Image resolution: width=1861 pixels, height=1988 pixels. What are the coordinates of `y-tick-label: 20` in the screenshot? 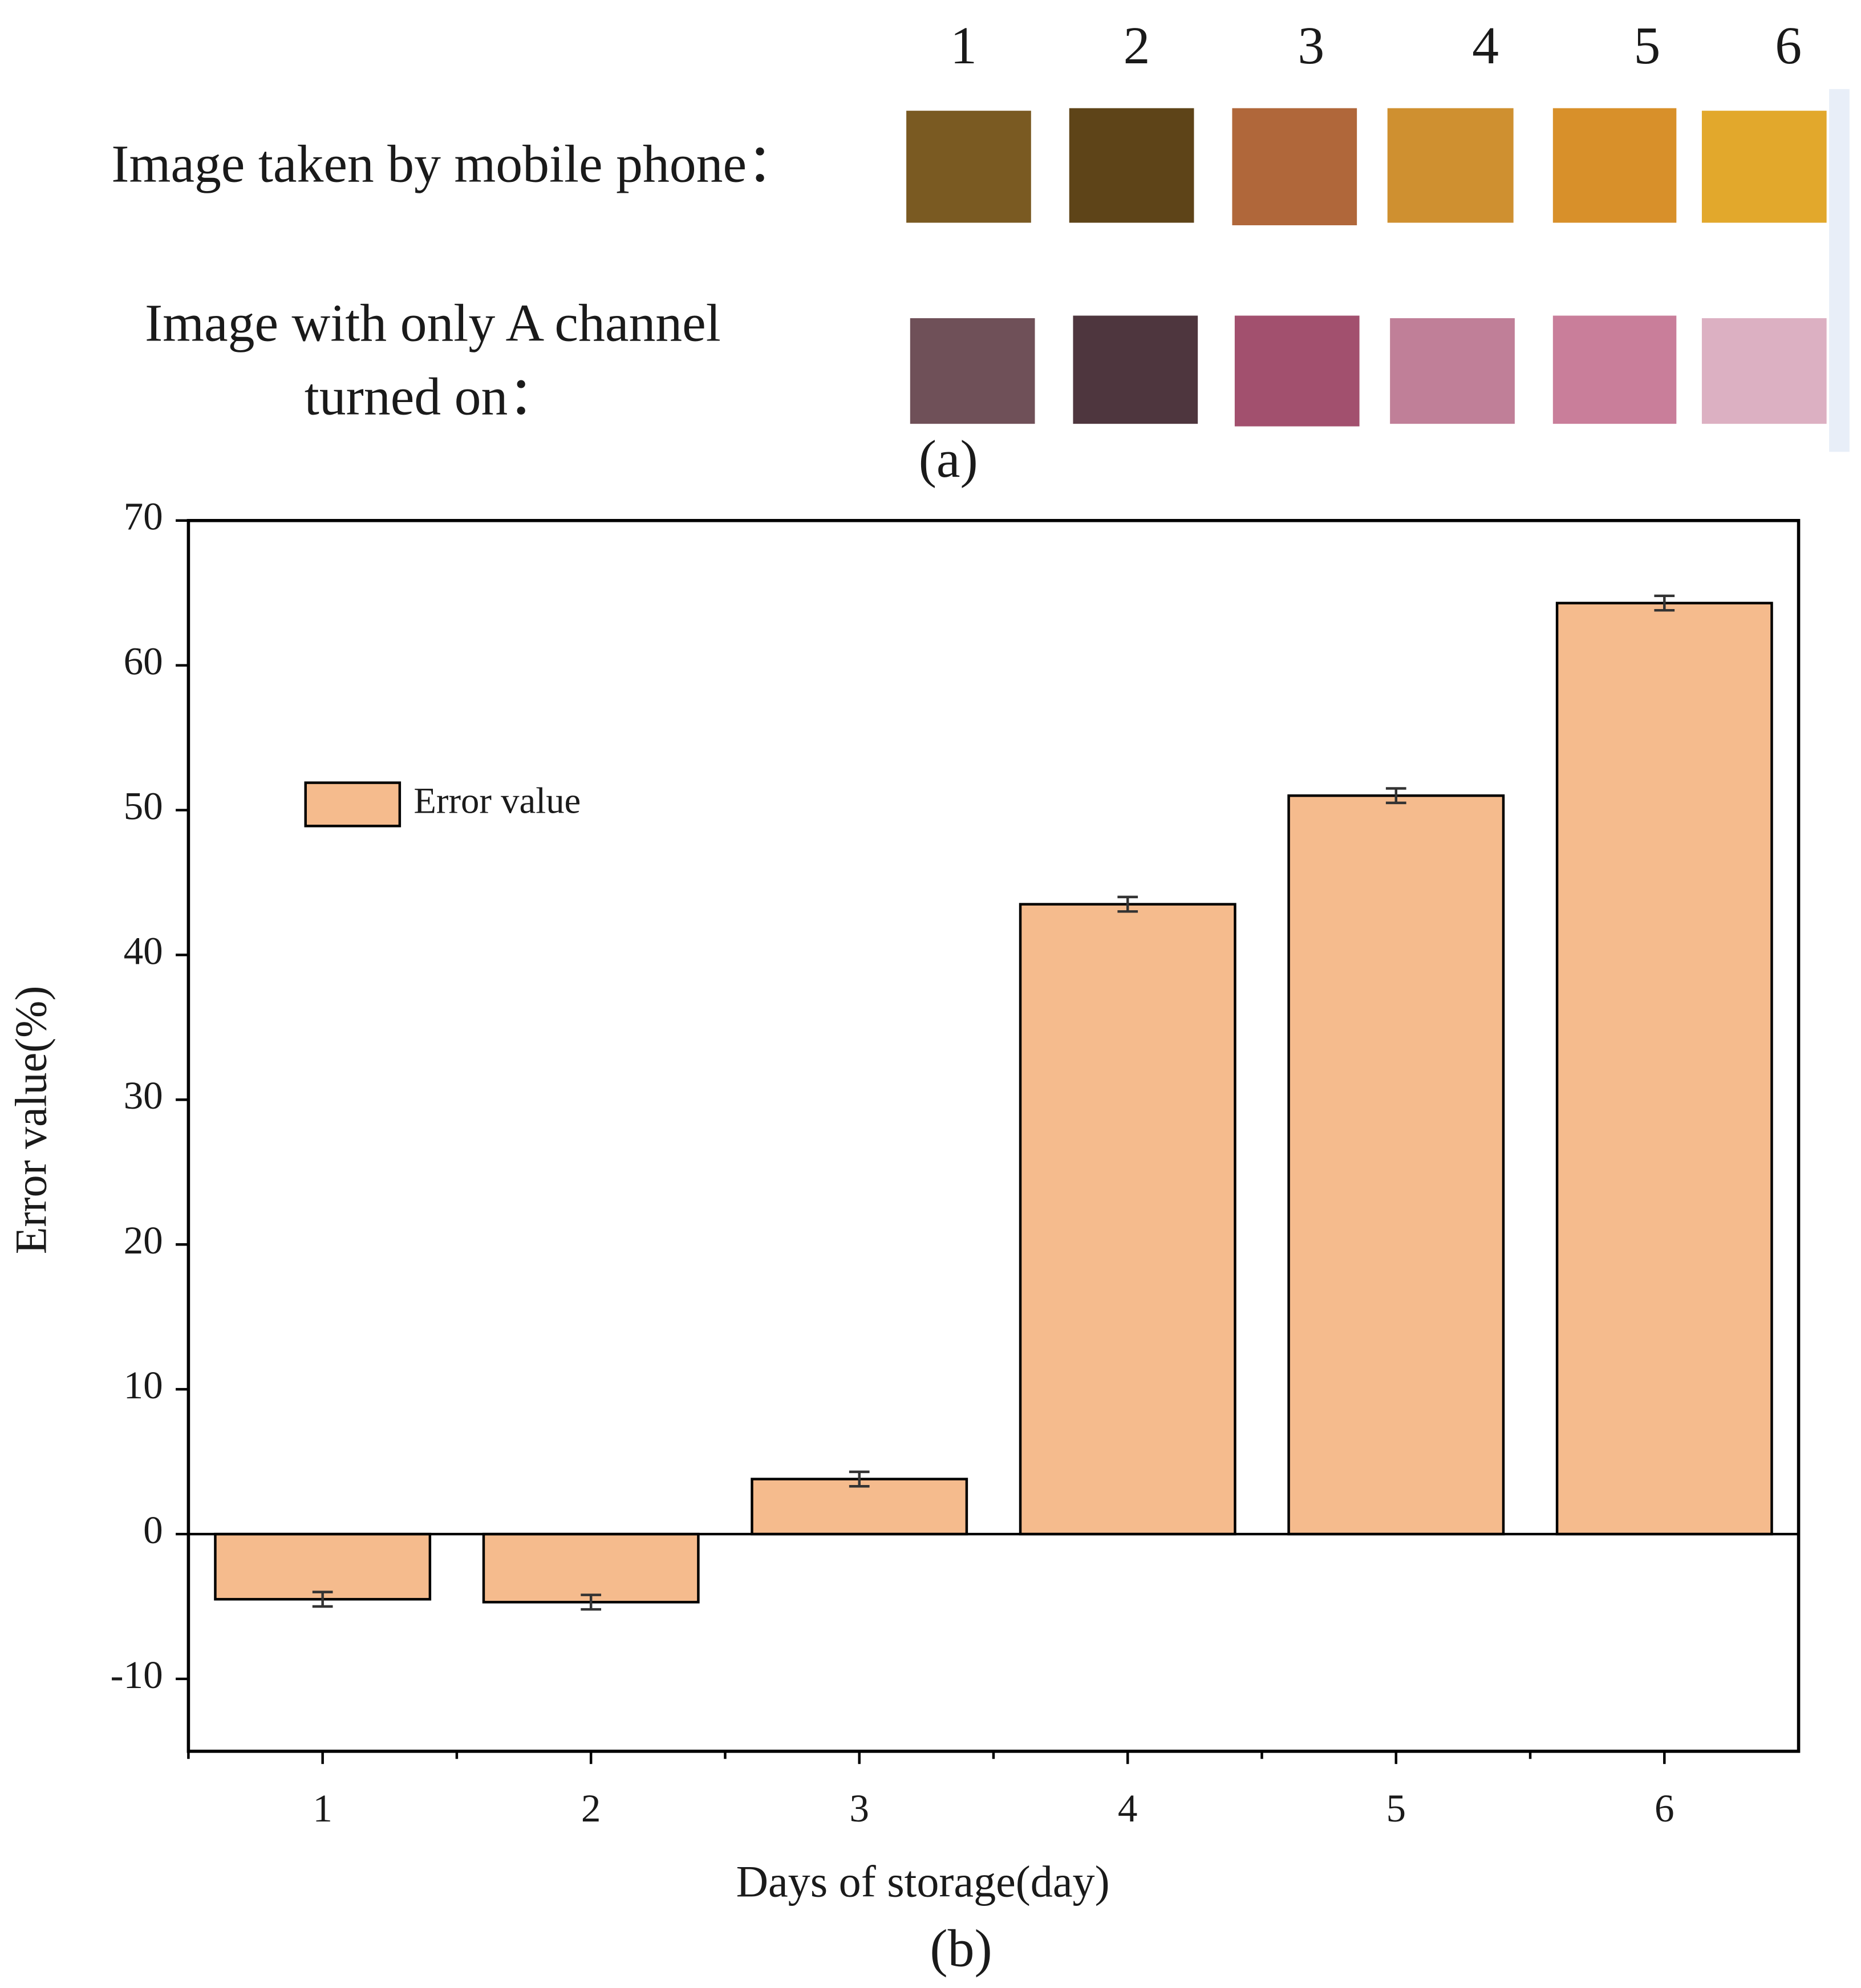 It's located at (143, 1240).